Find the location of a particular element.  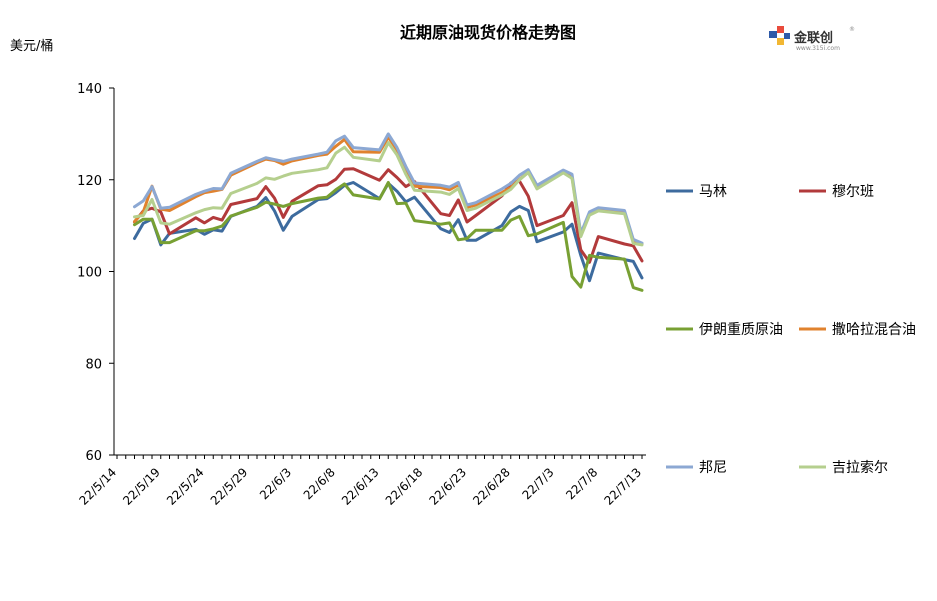

x-tick-label: 22/5/29 is located at coordinates (229, 486).